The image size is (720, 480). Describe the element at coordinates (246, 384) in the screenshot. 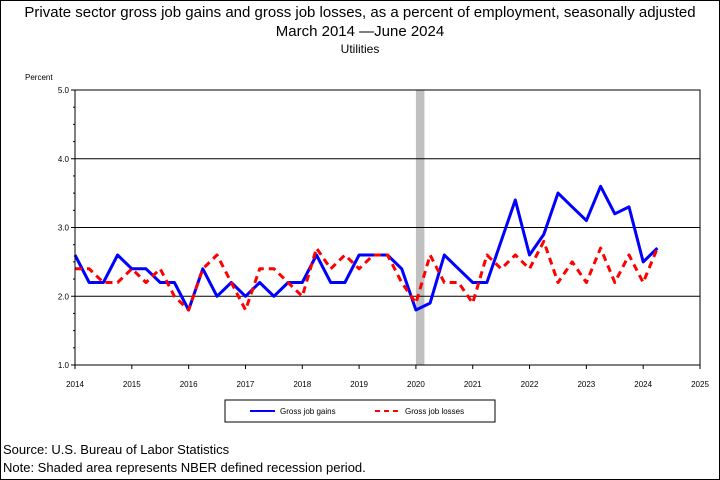

I see `x-tick-label: 2017` at that location.